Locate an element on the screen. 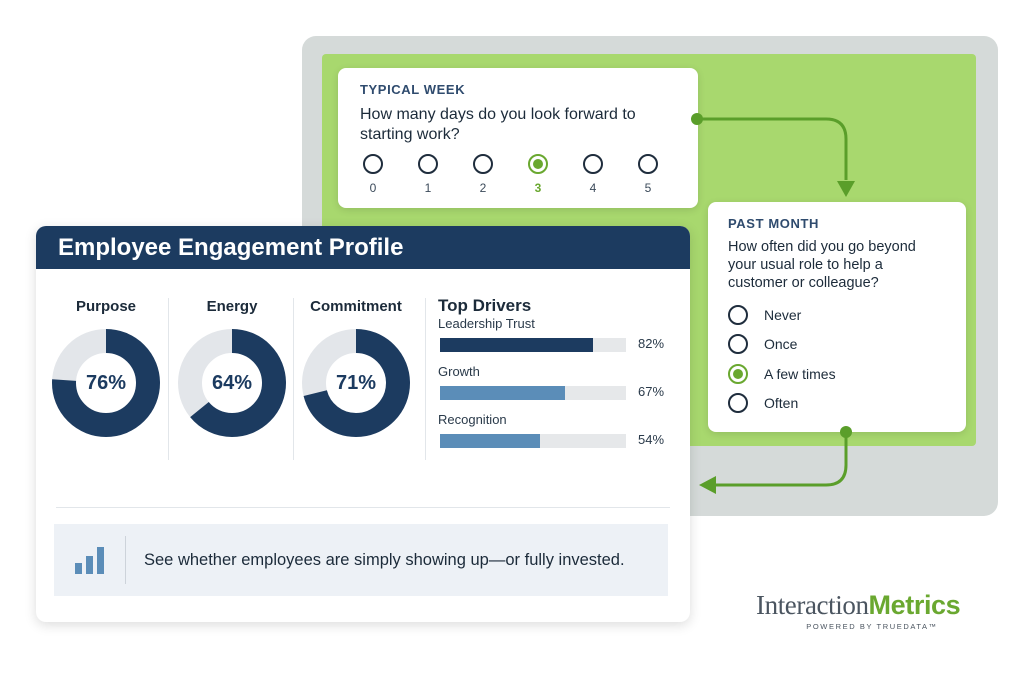 The width and height of the screenshot is (1024, 683). metric-label: Energy is located at coordinates (232, 306).